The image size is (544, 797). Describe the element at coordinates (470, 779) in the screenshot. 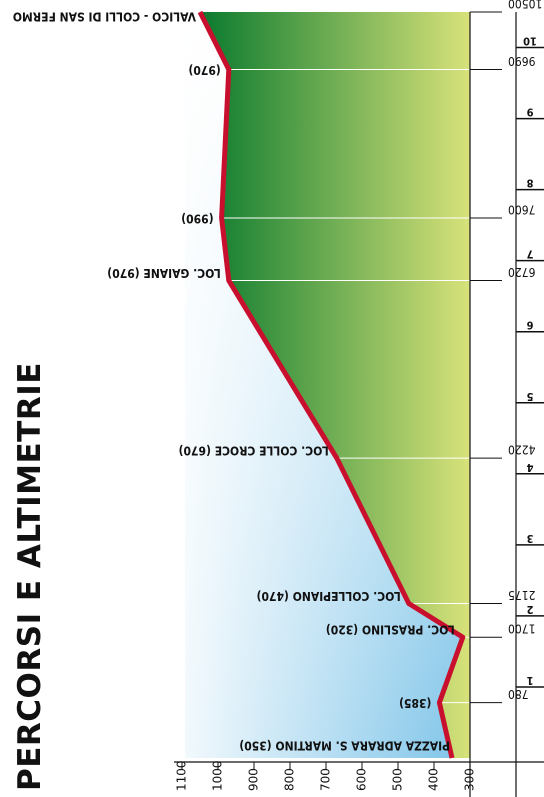

I see `elevation-tick-label: 300` at that location.